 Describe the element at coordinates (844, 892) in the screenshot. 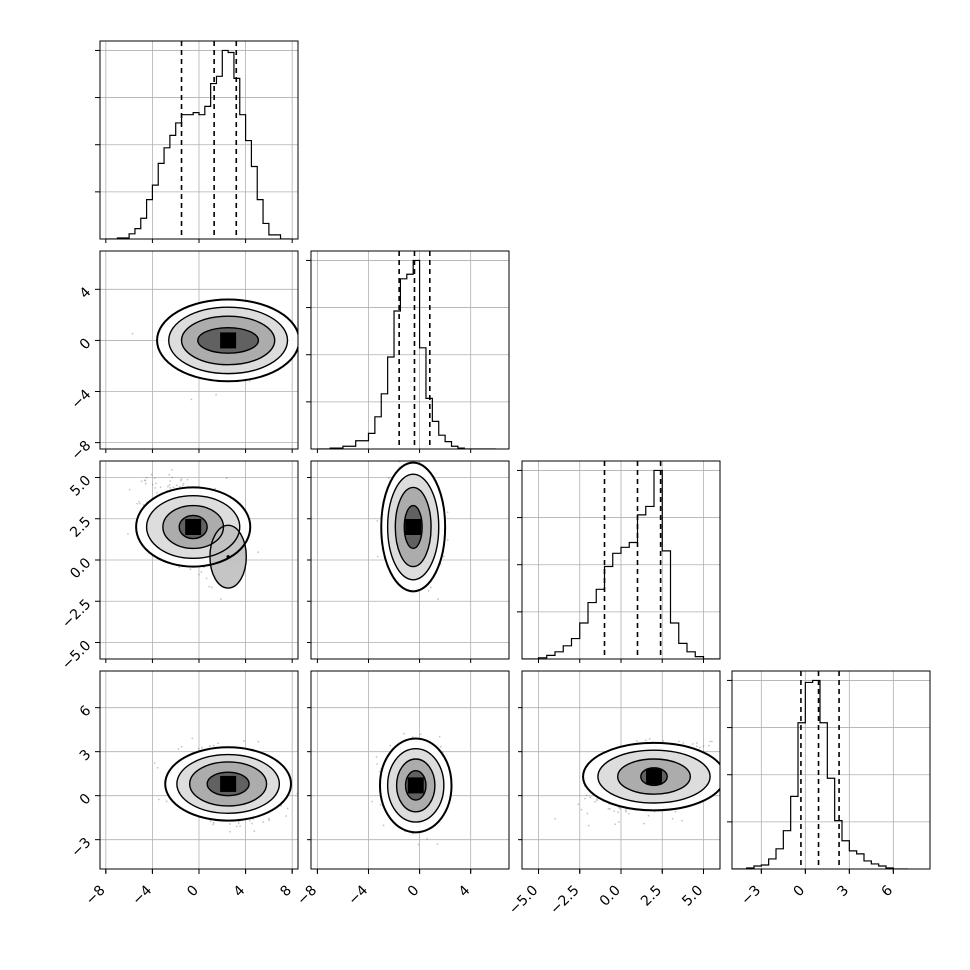

I see `x-tick-label: 3` at that location.